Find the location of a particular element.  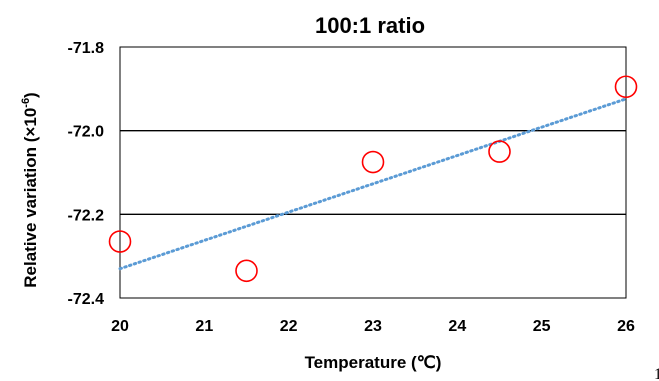

x-tick-label: 20 is located at coordinates (120, 326).